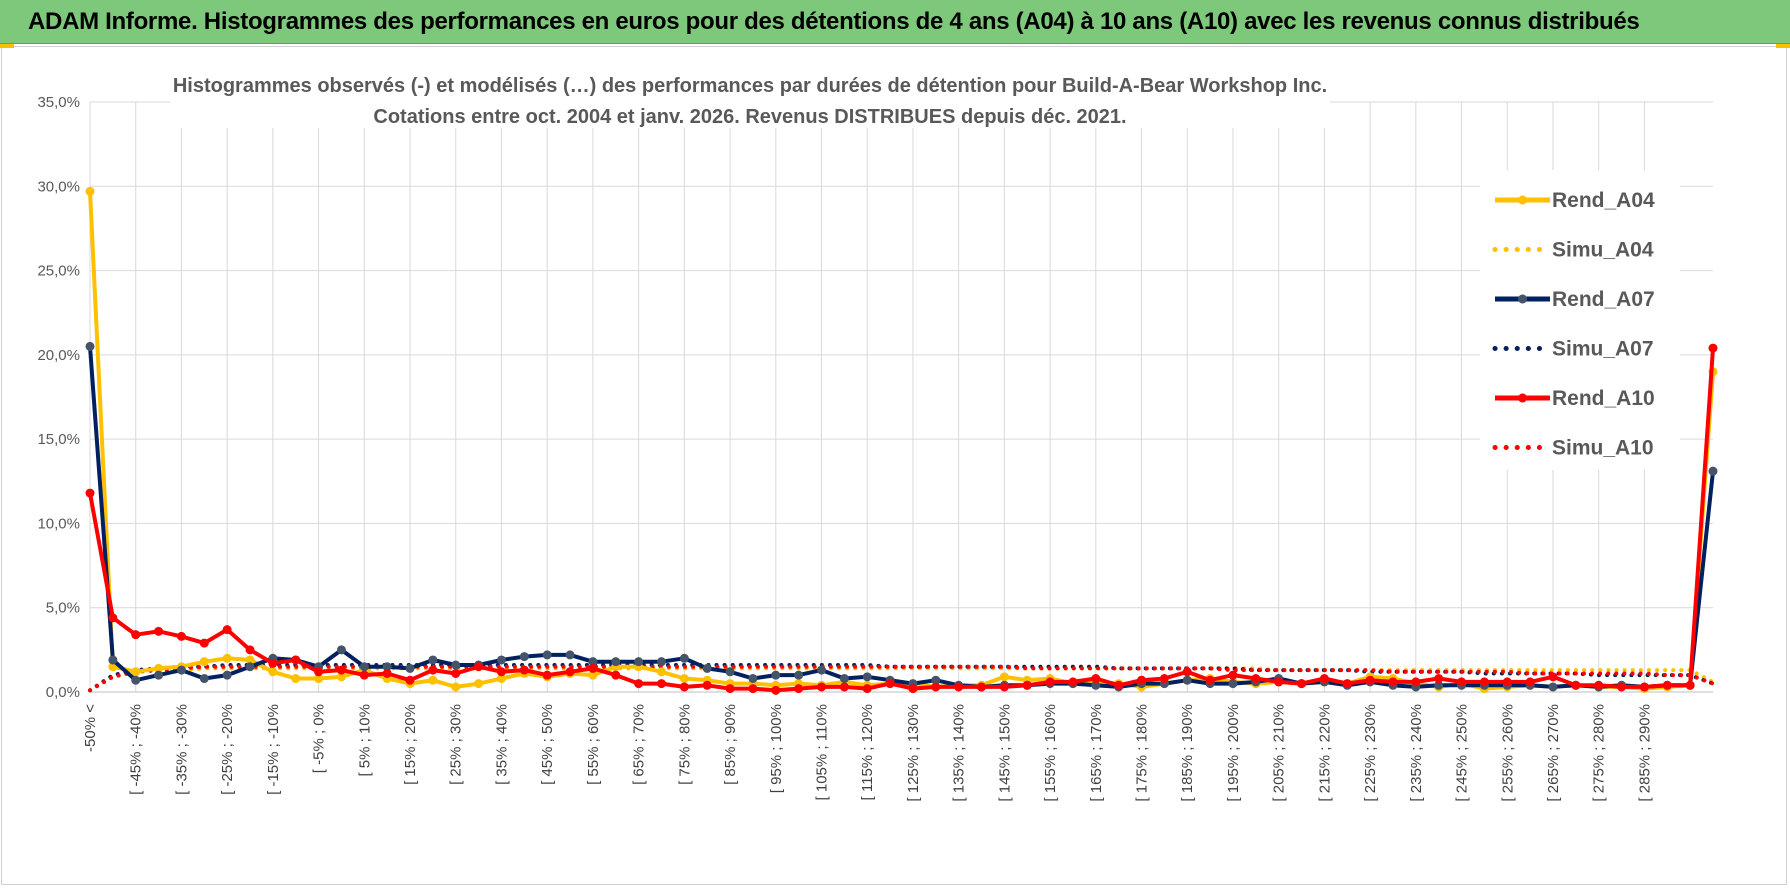 This screenshot has height=888, width=1790. I want to click on x-tick-label: [ 175% ; 180%, so click(1142, 753).